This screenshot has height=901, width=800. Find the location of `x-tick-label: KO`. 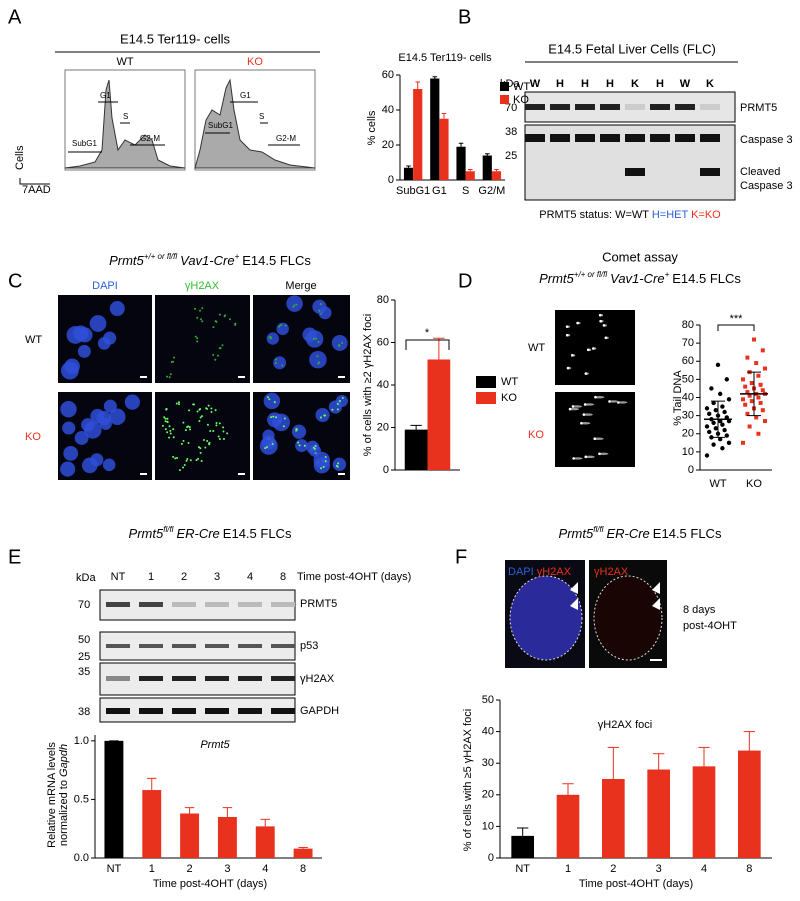

x-tick-label: KO is located at coordinates (754, 484).